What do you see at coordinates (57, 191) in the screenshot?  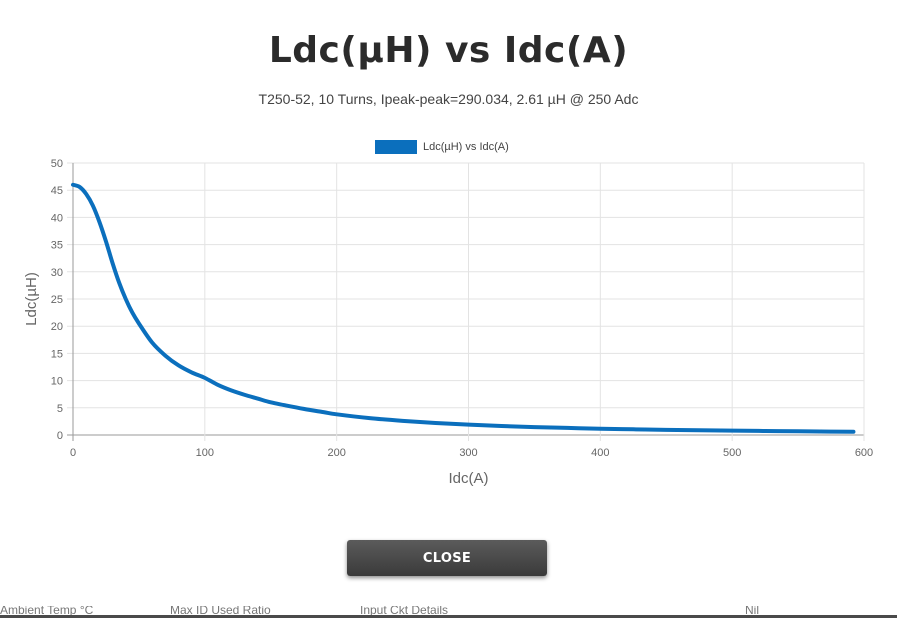 I see `y-tick-label: 45` at bounding box center [57, 191].